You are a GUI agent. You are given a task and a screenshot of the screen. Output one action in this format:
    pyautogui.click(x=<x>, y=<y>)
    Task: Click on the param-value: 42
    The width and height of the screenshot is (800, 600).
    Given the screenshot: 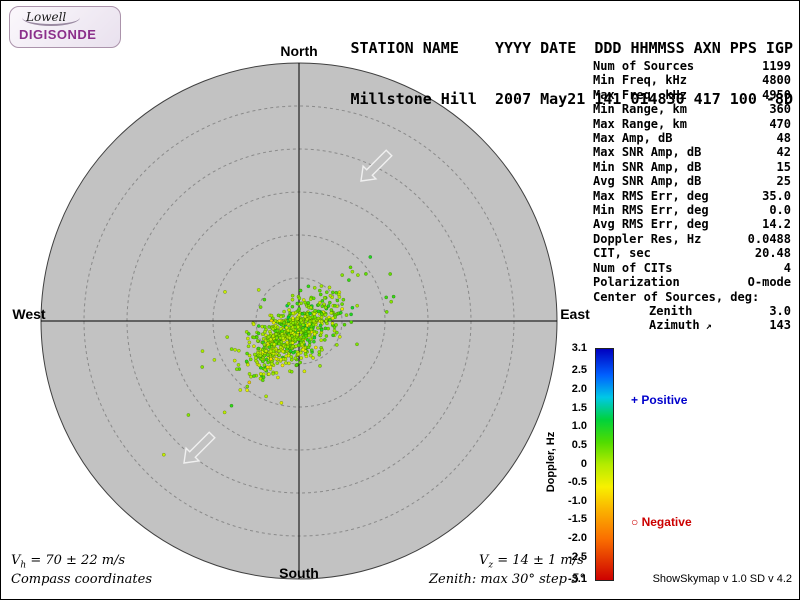 What is the action you would take?
    pyautogui.click(x=783, y=152)
    